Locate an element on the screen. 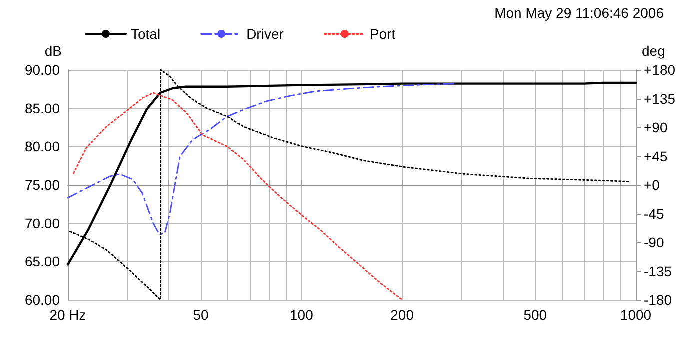  legend-label: Port is located at coordinates (383, 34).